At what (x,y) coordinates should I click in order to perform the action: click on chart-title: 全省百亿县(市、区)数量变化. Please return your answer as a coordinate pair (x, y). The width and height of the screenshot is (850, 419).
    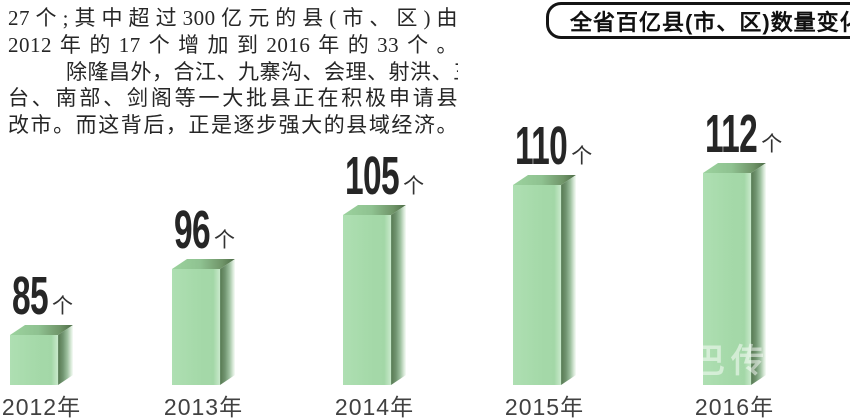
    Looking at the image, I should click on (710, 22).